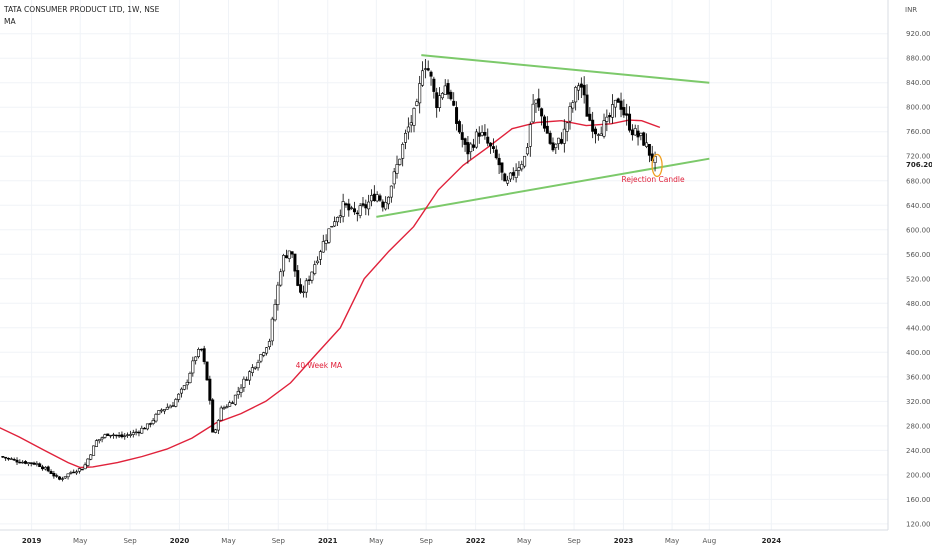 The image size is (932, 550). I want to click on time-tick-label: May, so click(376, 541).